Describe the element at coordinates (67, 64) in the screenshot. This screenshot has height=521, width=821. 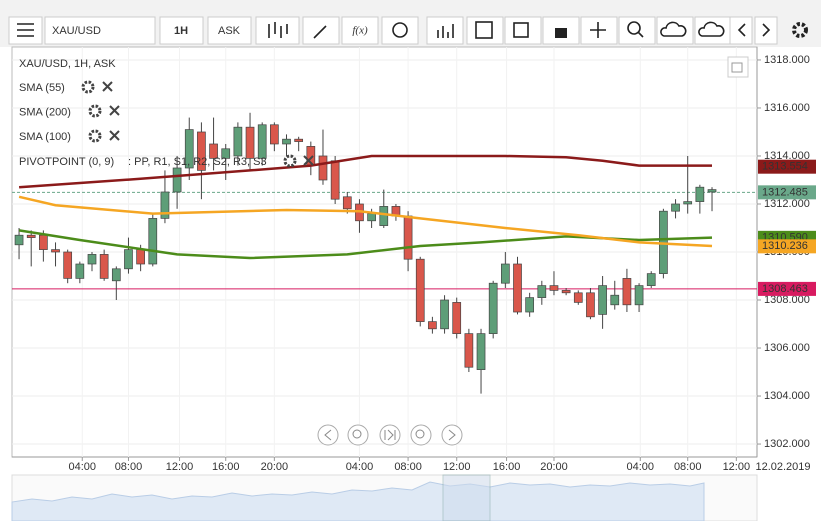
I see `instrument-label: XAU/USD, 1H, ASK` at that location.